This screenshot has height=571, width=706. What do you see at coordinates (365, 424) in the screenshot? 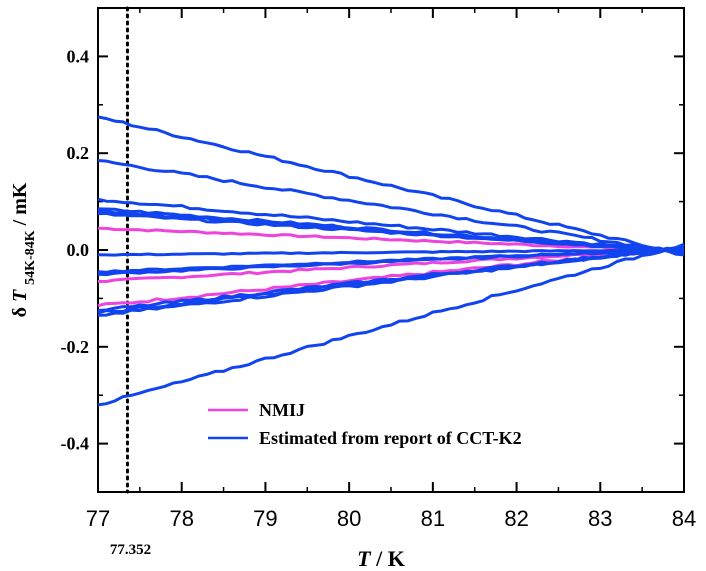
I see `legend: NMIJ Estimated from report of CCT-K2` at bounding box center [365, 424].